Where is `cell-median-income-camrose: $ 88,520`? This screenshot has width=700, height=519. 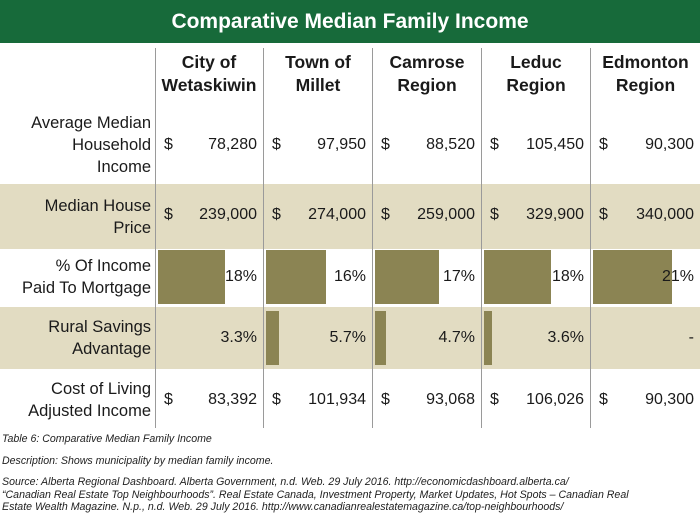 cell-median-income-camrose: $ 88,520 is located at coordinates (427, 145).